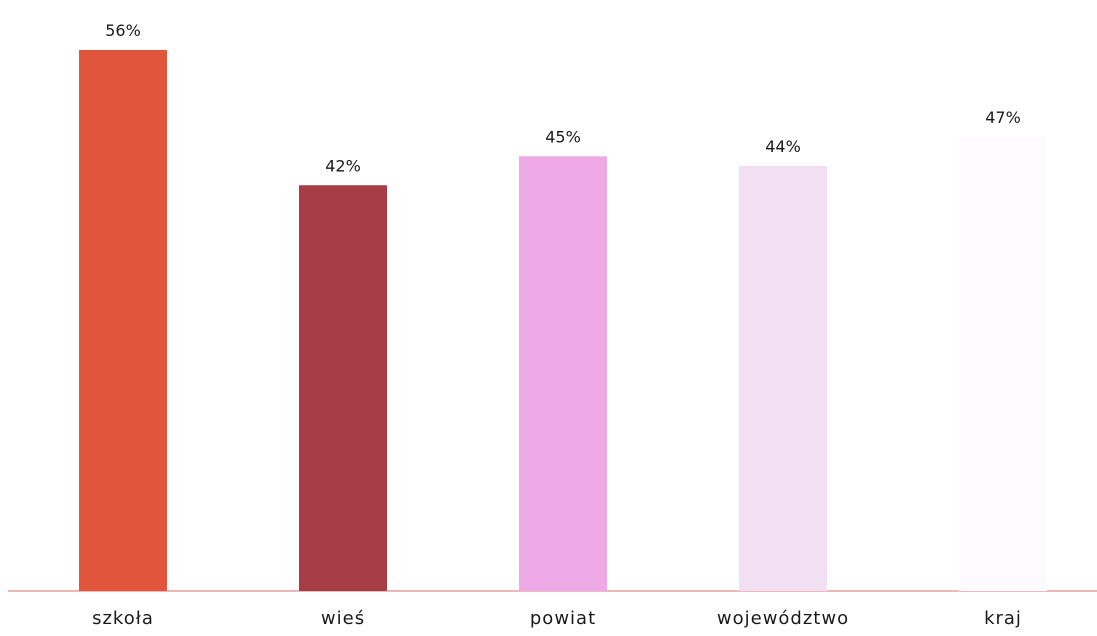  Describe the element at coordinates (1003, 618) in the screenshot. I see `category-label-kraj: kraj` at that location.